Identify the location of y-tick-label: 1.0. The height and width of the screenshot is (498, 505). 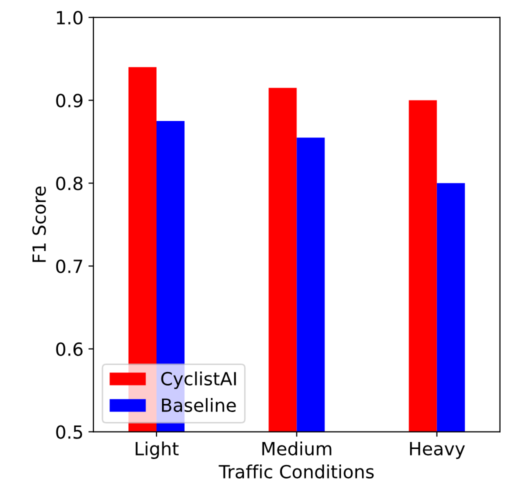
(69, 17).